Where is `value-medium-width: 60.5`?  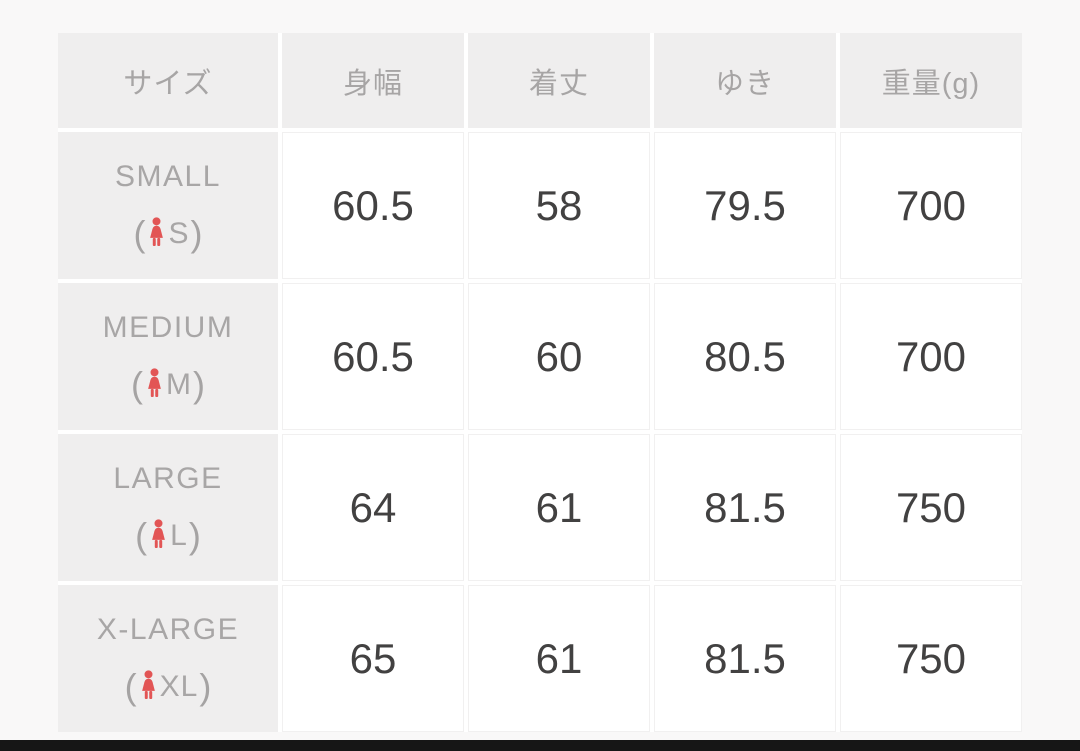 value-medium-width: 60.5 is located at coordinates (373, 356).